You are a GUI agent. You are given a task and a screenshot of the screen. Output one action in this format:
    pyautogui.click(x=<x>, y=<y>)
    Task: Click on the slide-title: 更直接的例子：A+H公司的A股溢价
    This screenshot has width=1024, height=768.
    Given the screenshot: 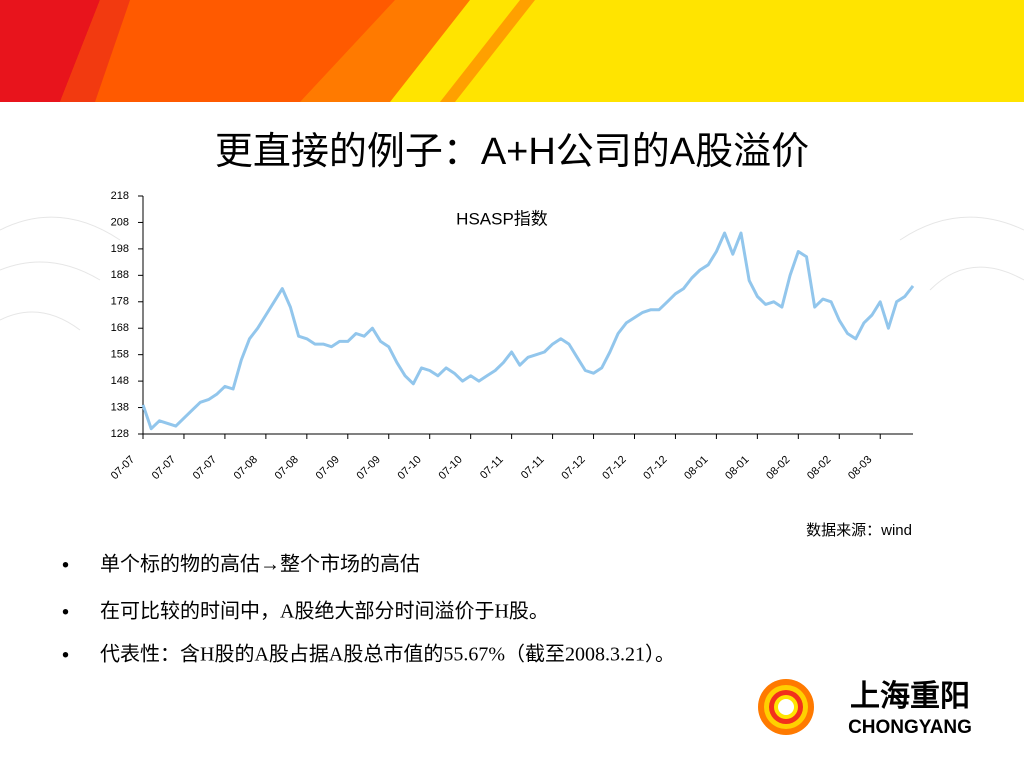 What is the action you would take?
    pyautogui.click(x=512, y=152)
    